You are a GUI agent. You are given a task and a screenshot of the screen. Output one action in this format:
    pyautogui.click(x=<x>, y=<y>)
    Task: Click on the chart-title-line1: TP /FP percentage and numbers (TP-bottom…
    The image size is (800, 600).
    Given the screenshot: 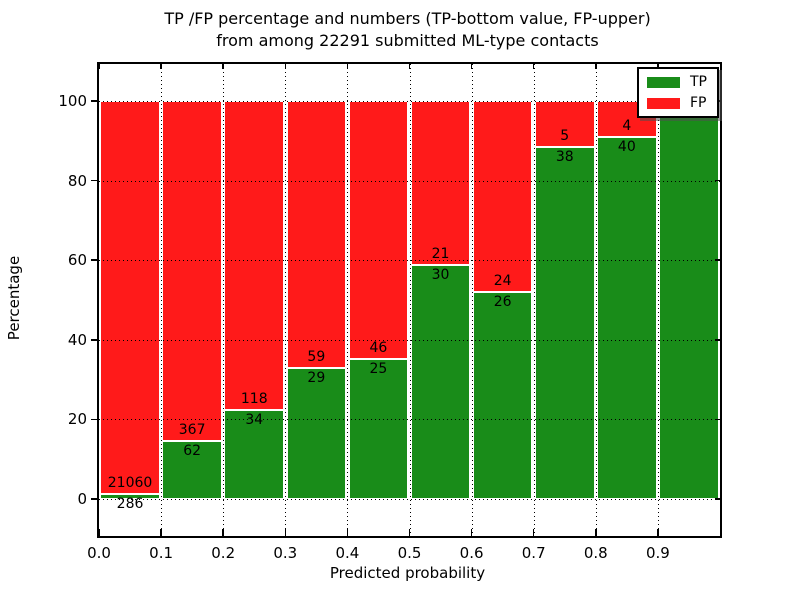 What is the action you would take?
    pyautogui.click(x=407, y=18)
    